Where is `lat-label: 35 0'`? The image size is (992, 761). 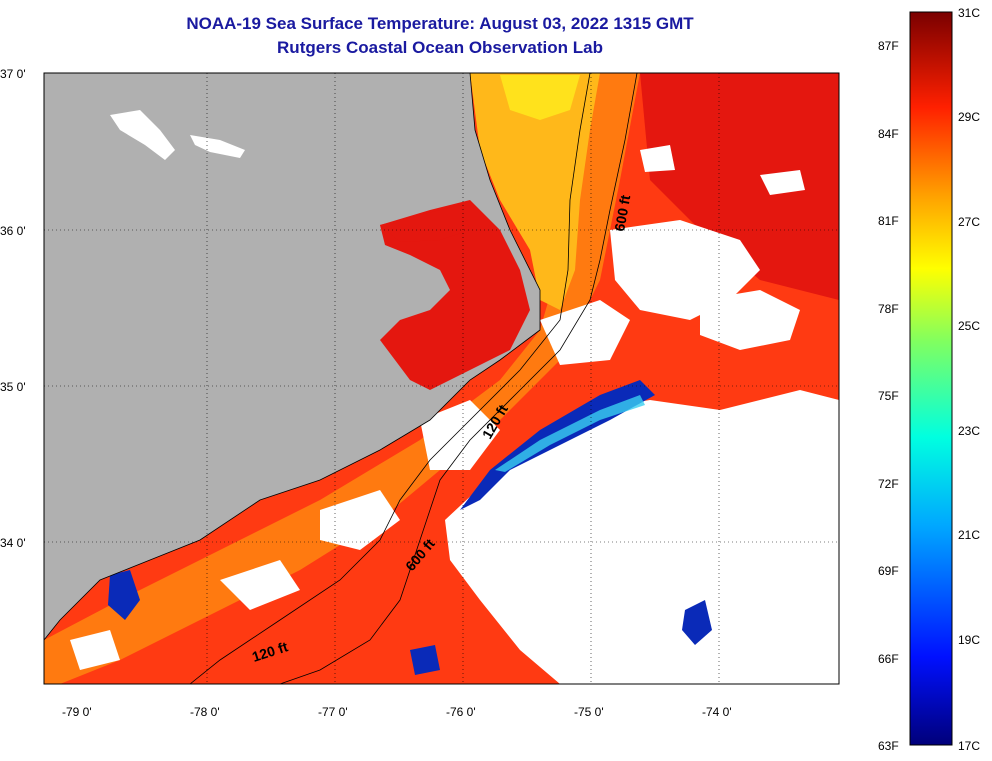
lat-label: 35 0' is located at coordinates (13, 387).